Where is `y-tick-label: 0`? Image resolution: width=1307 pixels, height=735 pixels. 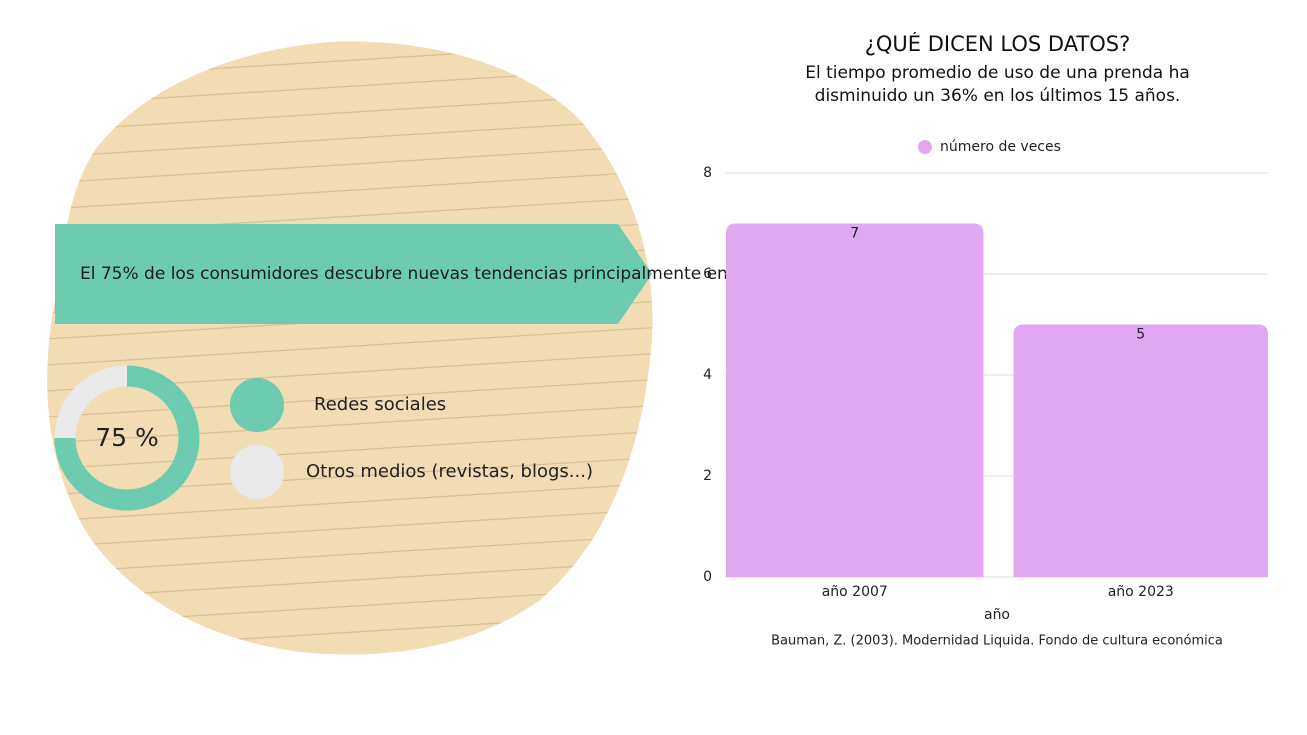
y-tick-label: 0 is located at coordinates (707, 577).